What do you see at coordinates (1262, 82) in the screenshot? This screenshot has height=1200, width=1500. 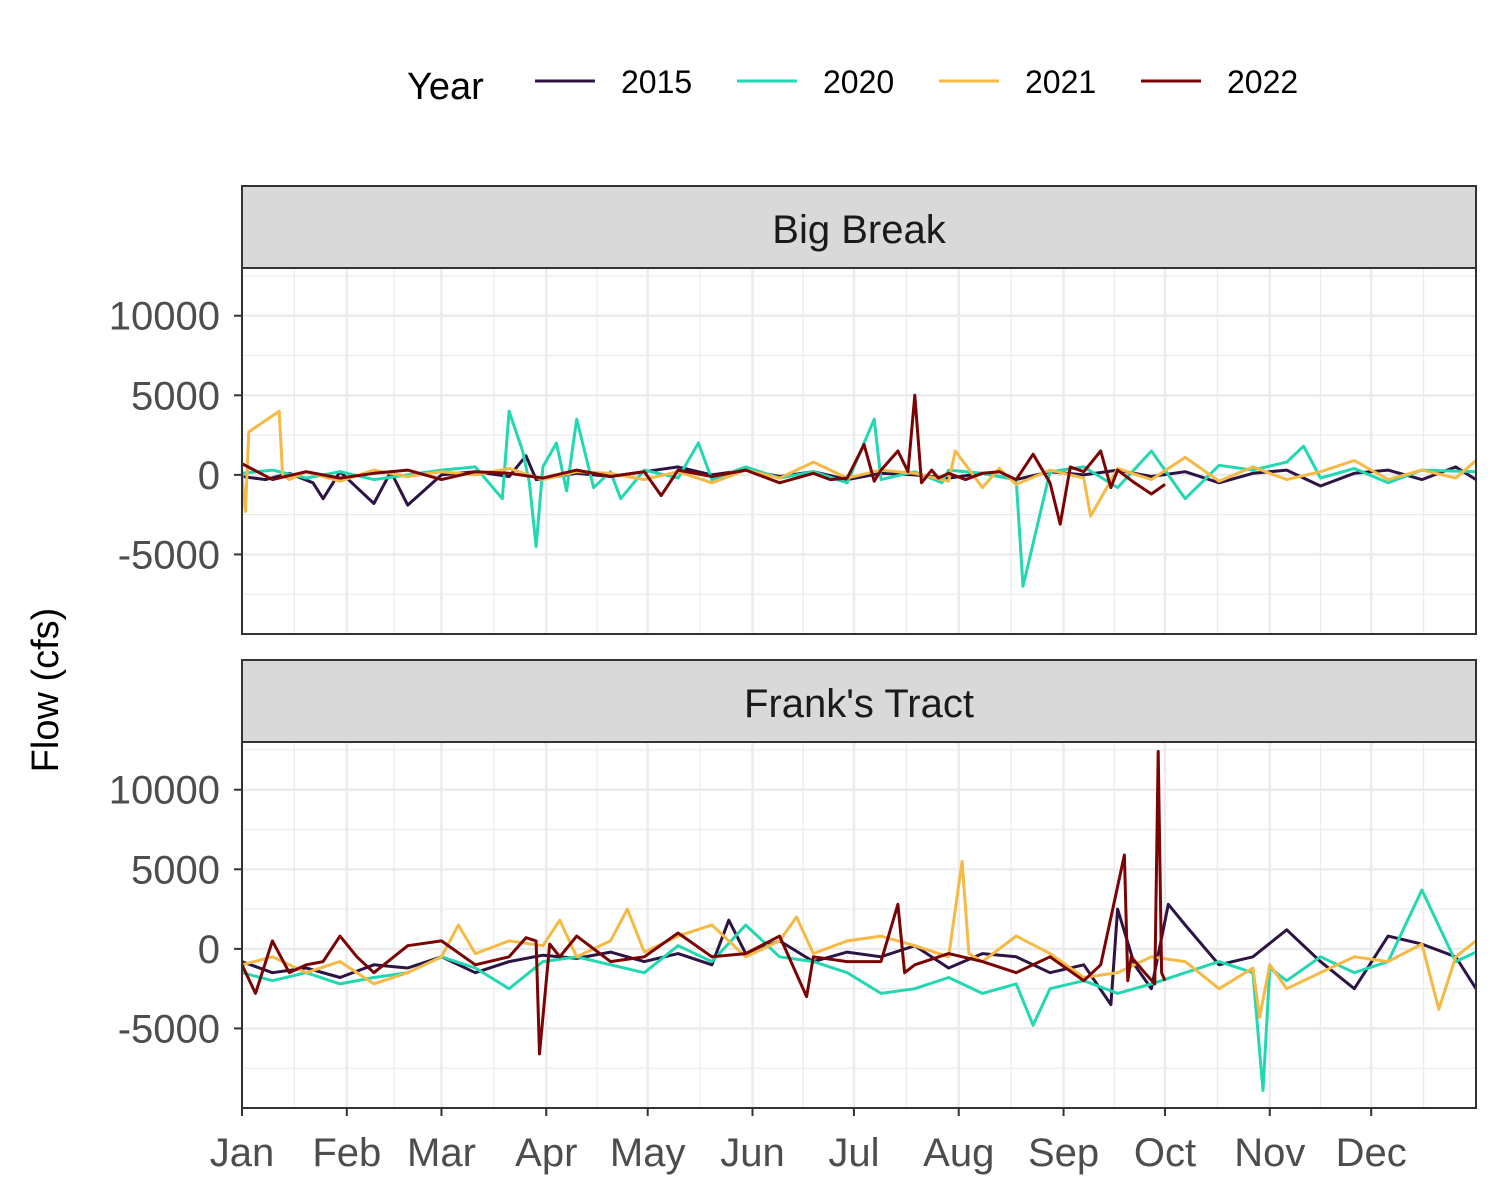 I see `legend-label: 2022` at bounding box center [1262, 82].